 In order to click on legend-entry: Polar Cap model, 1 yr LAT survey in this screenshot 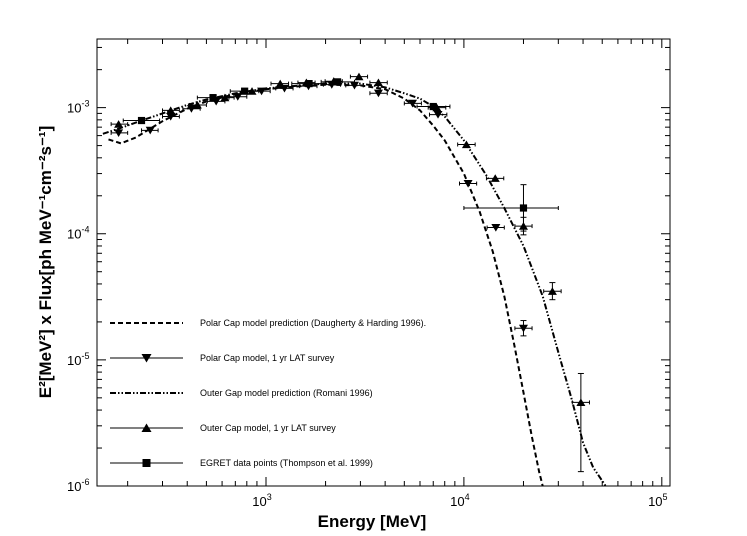, I will do `click(222, 358)`.